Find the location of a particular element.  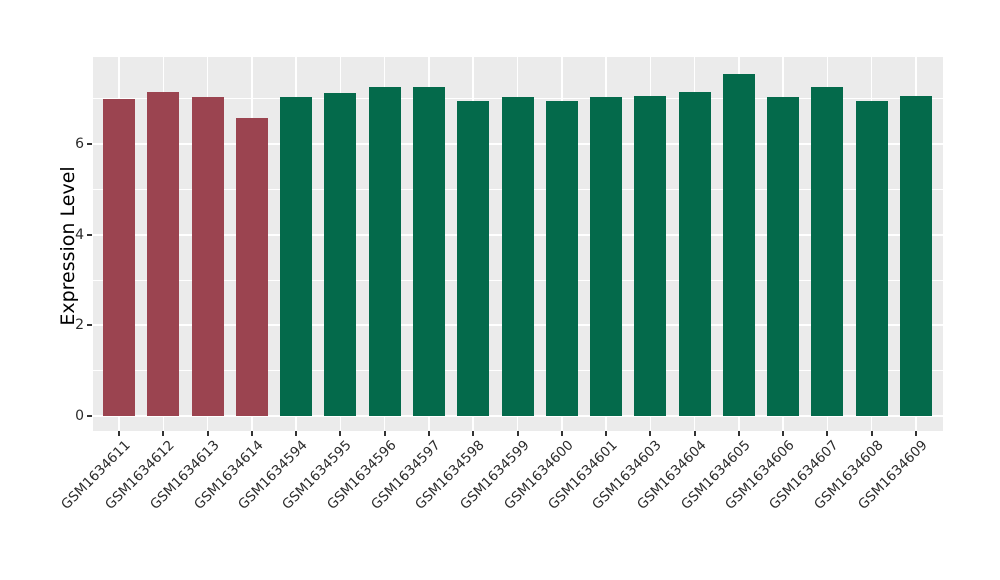

bar-GSM1634599 is located at coordinates (517, 256).